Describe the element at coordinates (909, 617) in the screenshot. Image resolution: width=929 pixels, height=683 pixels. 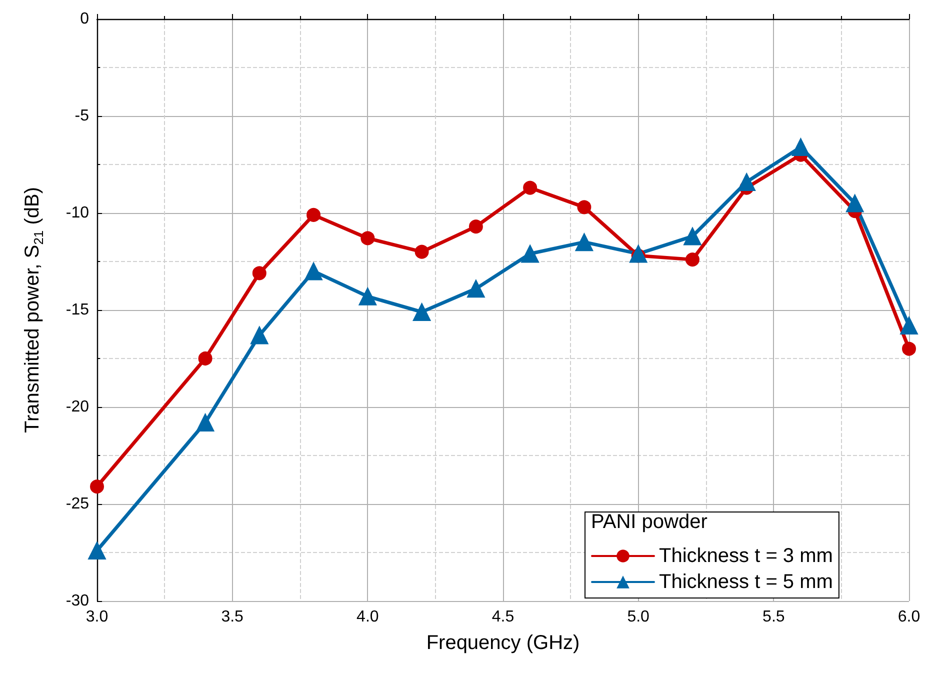
I see `x-tick-label: 6.0` at that location.